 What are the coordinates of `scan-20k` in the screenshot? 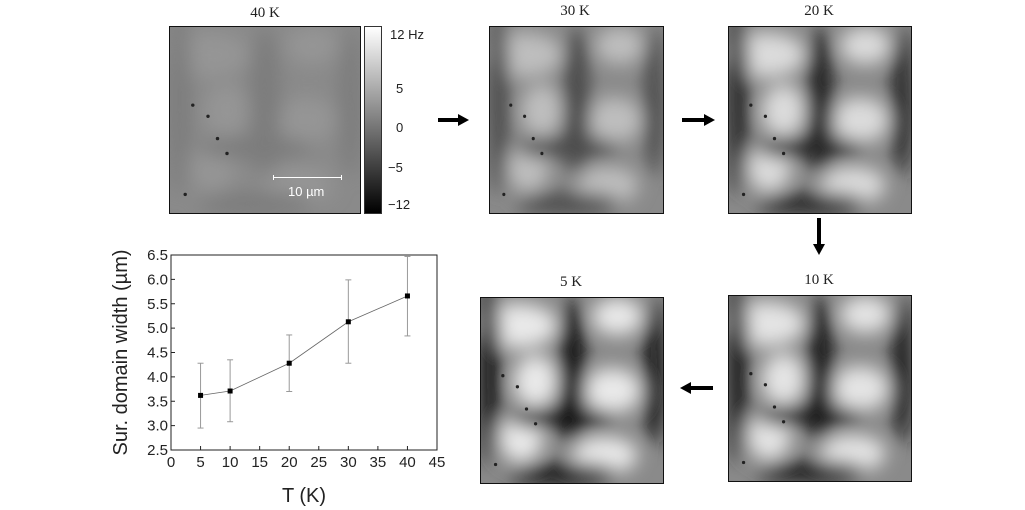 It's located at (820, 120).